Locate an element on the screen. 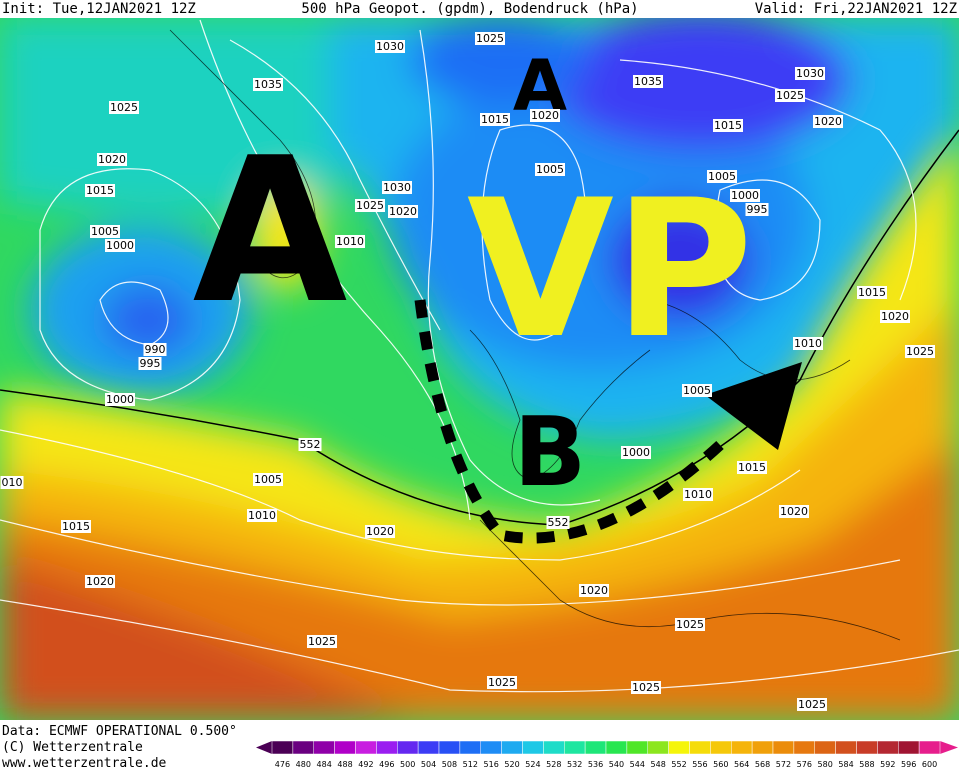  website: www.wetterzentrale.de is located at coordinates (84, 763).